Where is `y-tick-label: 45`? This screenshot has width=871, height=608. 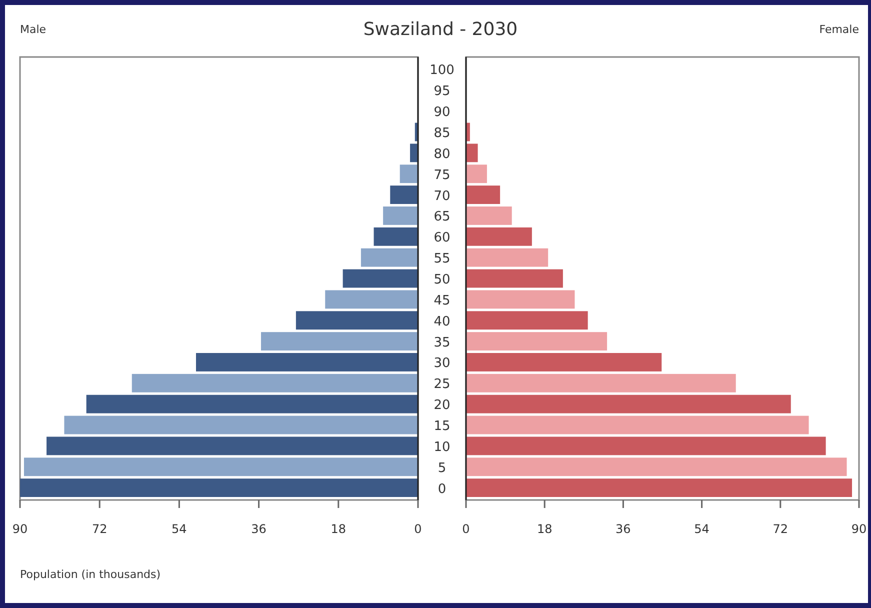
y-tick-label: 45 is located at coordinates (442, 300).